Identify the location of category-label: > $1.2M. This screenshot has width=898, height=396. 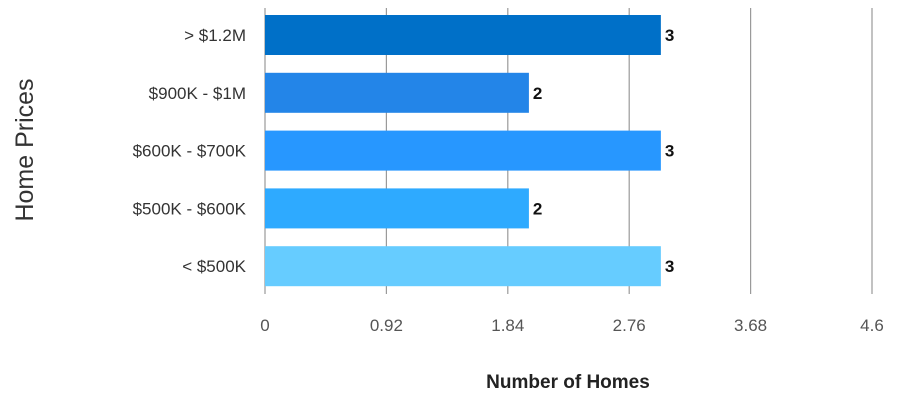
(215, 35).